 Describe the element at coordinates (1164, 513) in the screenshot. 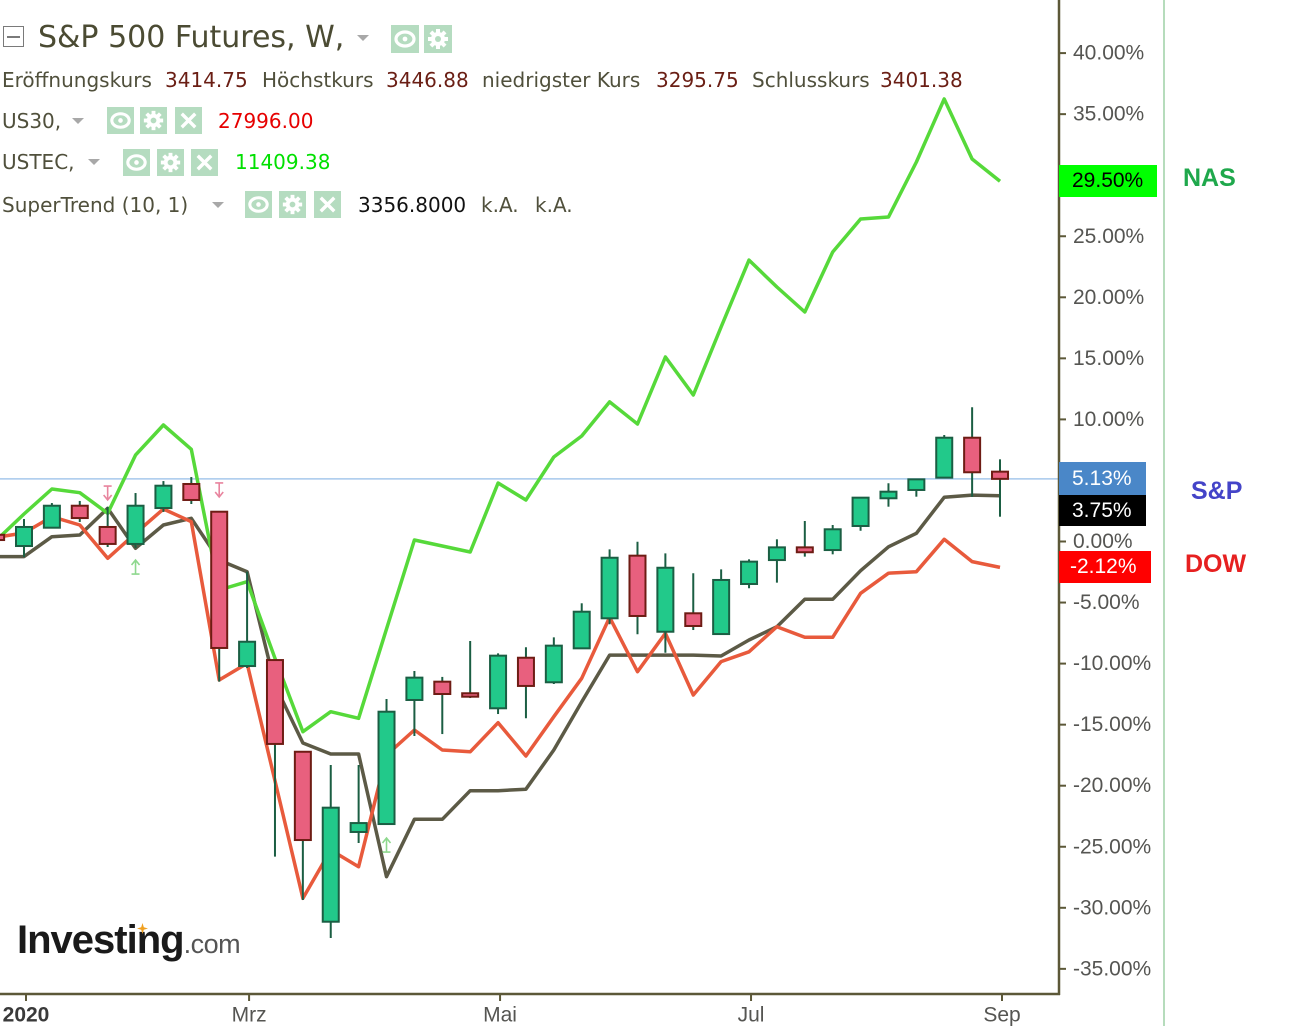

I see `panel-separator` at that location.